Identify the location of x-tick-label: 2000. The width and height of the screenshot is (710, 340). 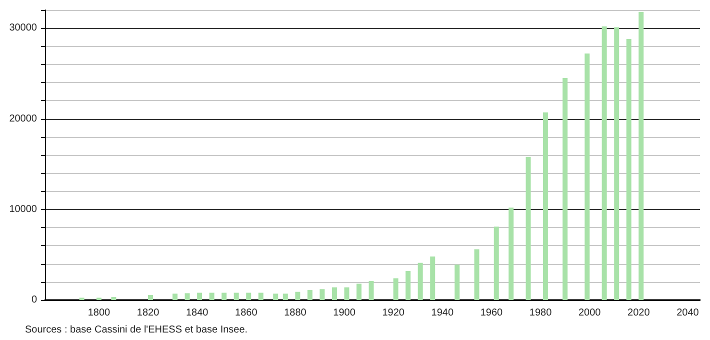
(590, 313).